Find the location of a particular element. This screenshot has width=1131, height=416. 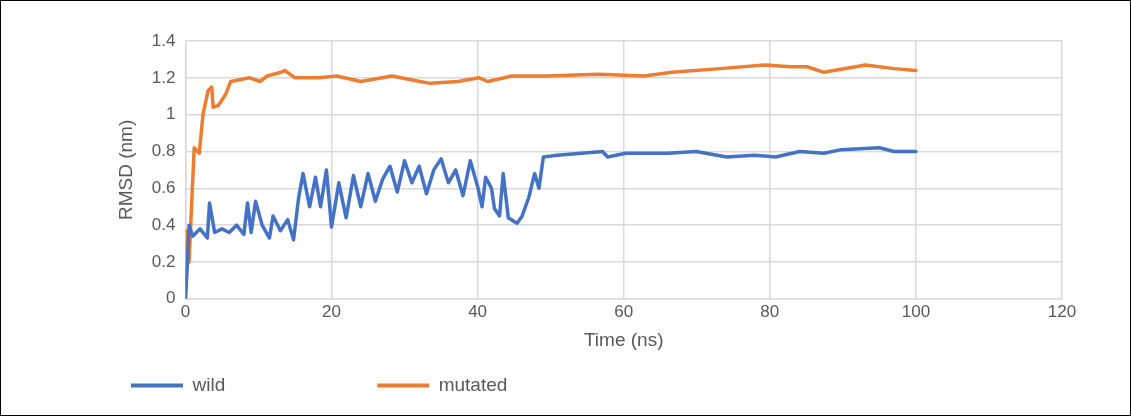

y-tick-label: 0.6 is located at coordinates (163, 187).